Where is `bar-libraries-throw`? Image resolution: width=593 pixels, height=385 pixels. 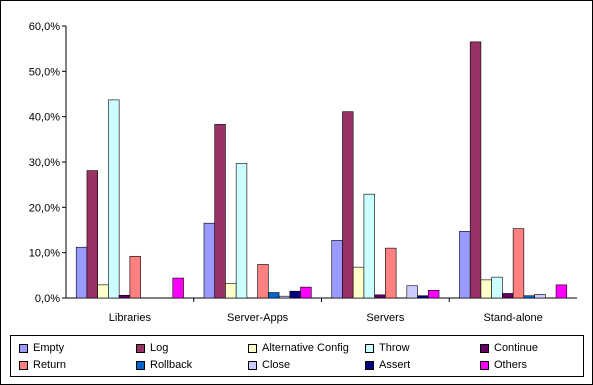 bar-libraries-throw is located at coordinates (114, 199).